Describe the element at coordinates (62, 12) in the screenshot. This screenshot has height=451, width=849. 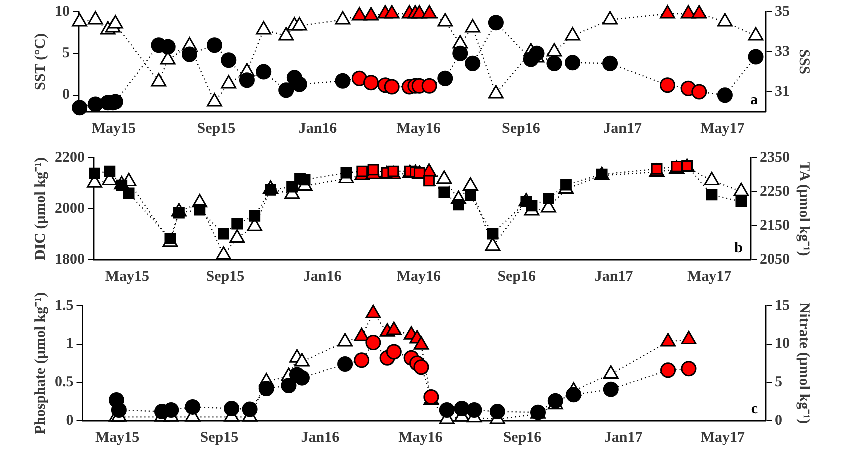
I see `y-tick-label: 10` at that location.